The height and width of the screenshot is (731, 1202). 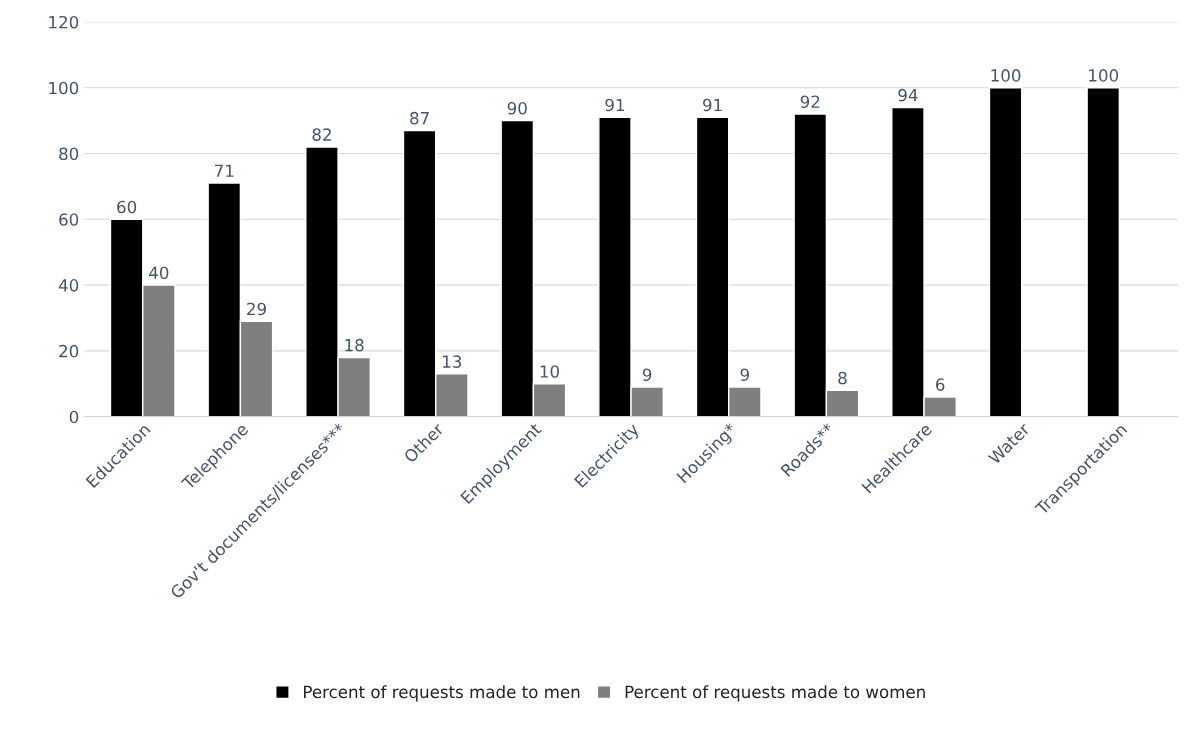 What do you see at coordinates (517, 108) in the screenshot?
I see `data-label: 90` at bounding box center [517, 108].